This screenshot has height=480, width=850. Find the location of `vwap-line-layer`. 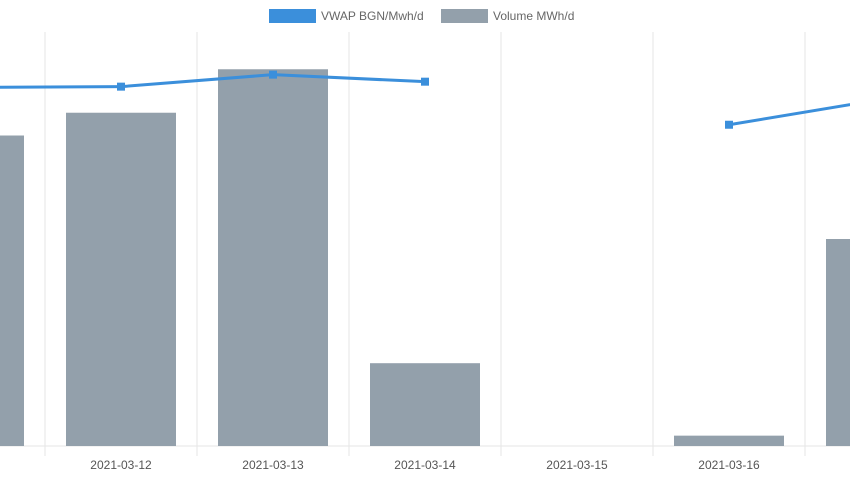

vwap-line-layer is located at coordinates (425, 99).